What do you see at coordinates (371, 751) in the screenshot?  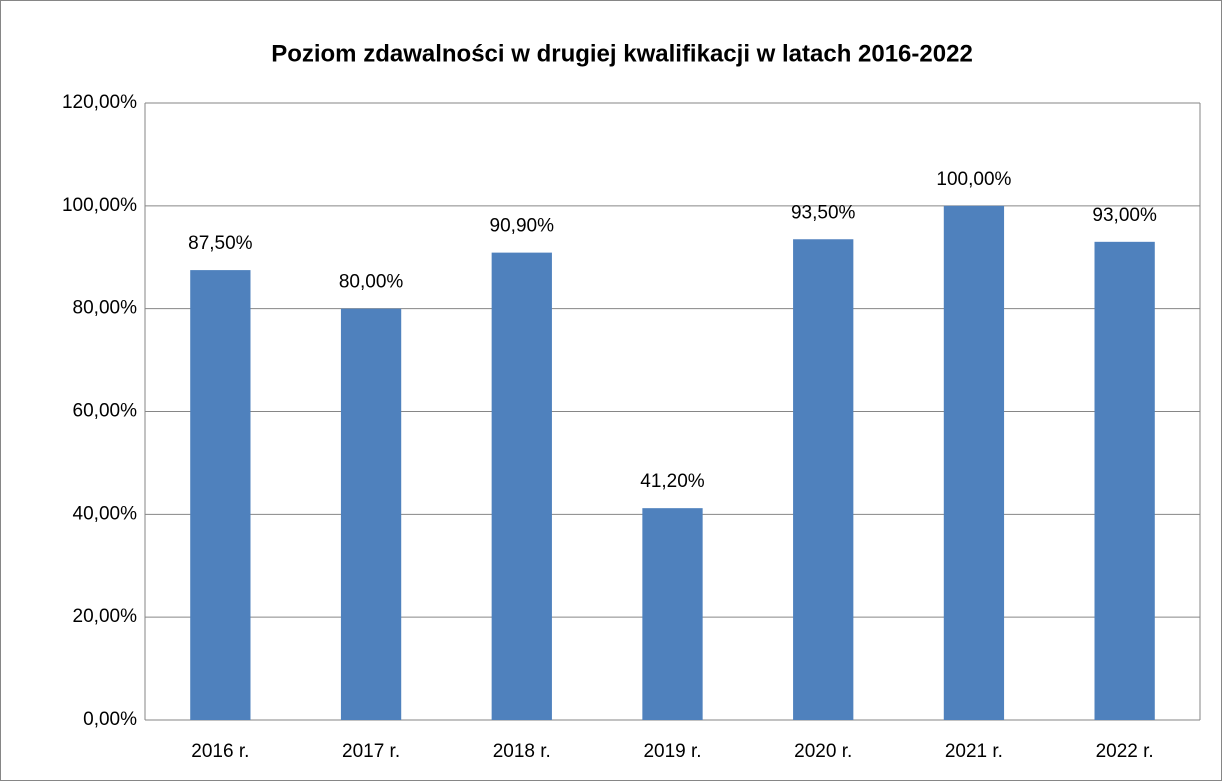 I see `x-tick-label: 2017 r.` at bounding box center [371, 751].